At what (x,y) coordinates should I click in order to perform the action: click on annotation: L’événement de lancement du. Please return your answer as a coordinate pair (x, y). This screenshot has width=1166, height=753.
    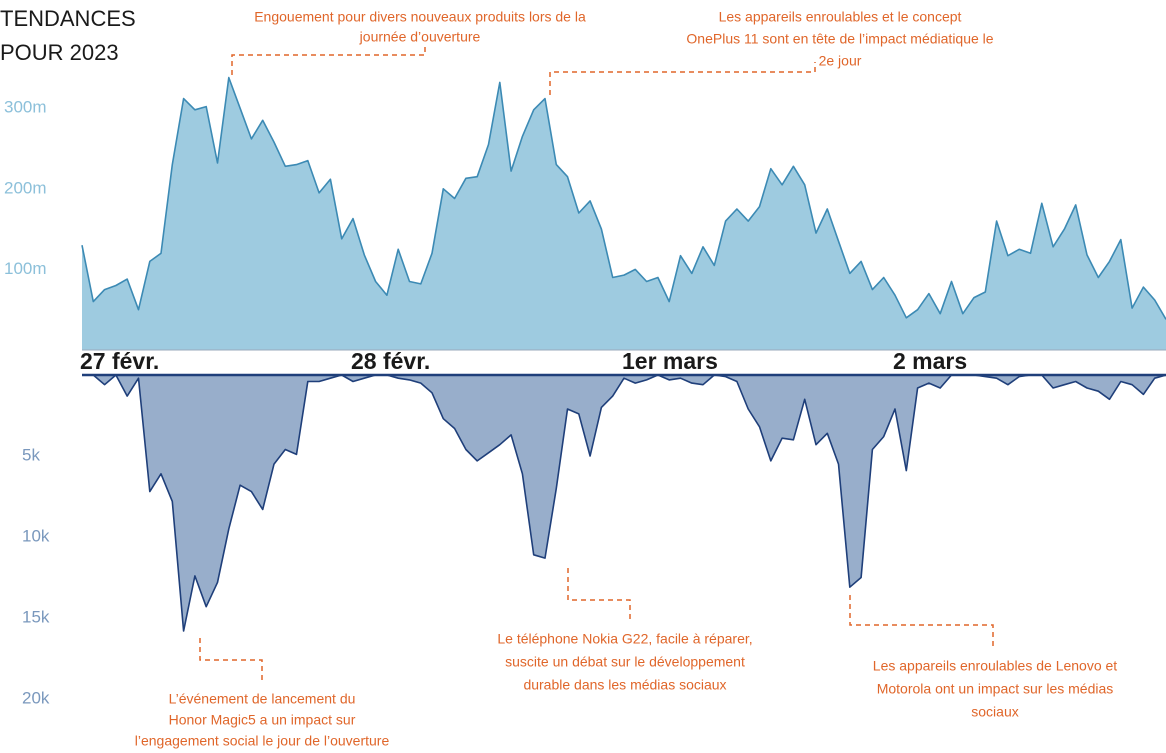
    Looking at the image, I should click on (262, 699).